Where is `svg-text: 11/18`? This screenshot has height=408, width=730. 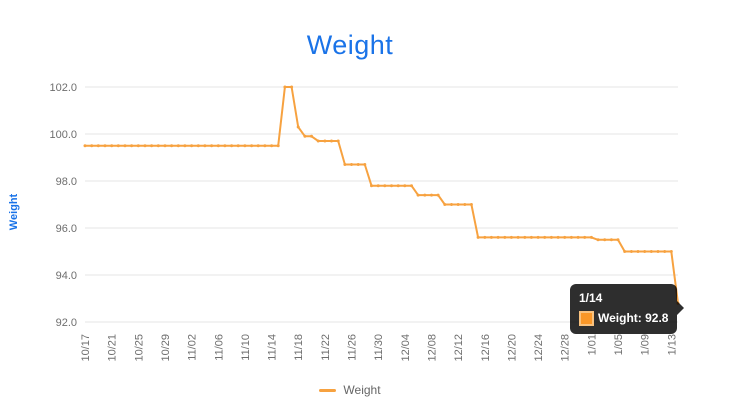
svg-text: 11/18 is located at coordinates (299, 347).